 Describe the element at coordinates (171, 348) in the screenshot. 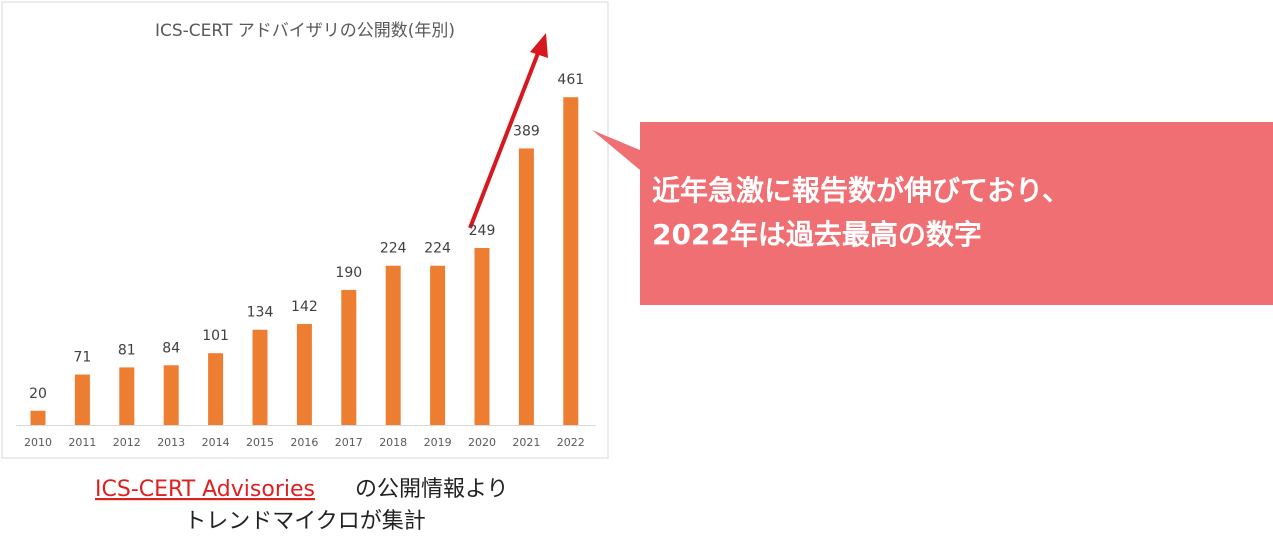

I see `value-label: 84` at that location.